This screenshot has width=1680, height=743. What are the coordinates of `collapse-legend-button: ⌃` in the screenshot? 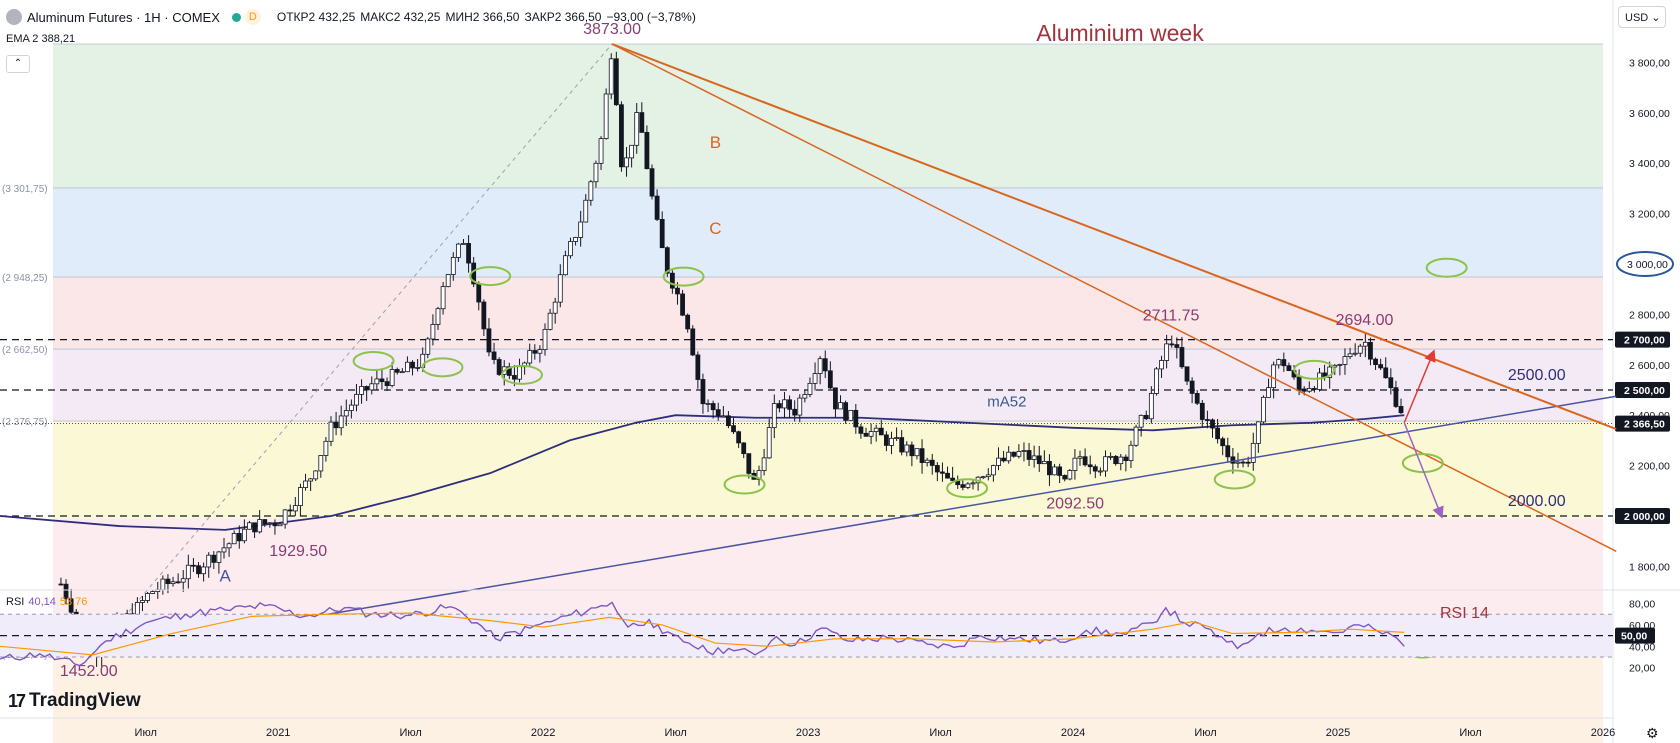 It's located at (18, 64).